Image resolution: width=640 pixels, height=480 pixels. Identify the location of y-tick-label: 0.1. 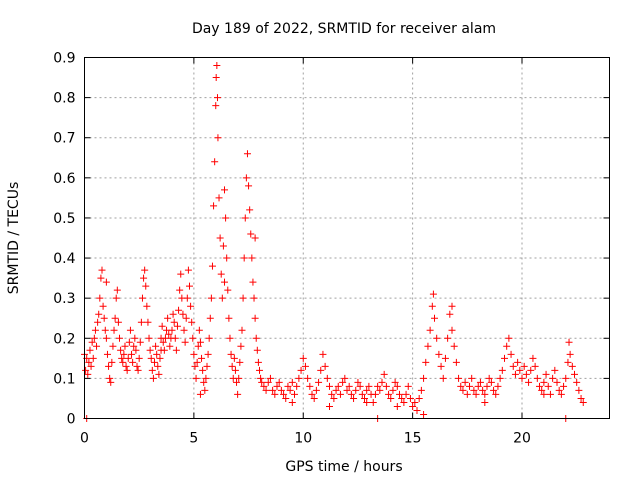
(64, 379).